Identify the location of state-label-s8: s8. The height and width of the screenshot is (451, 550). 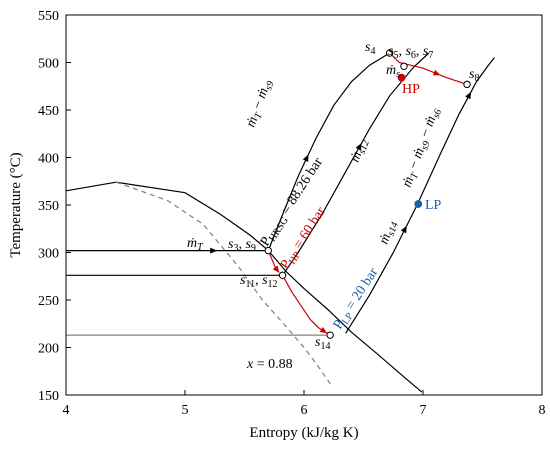
(474, 75).